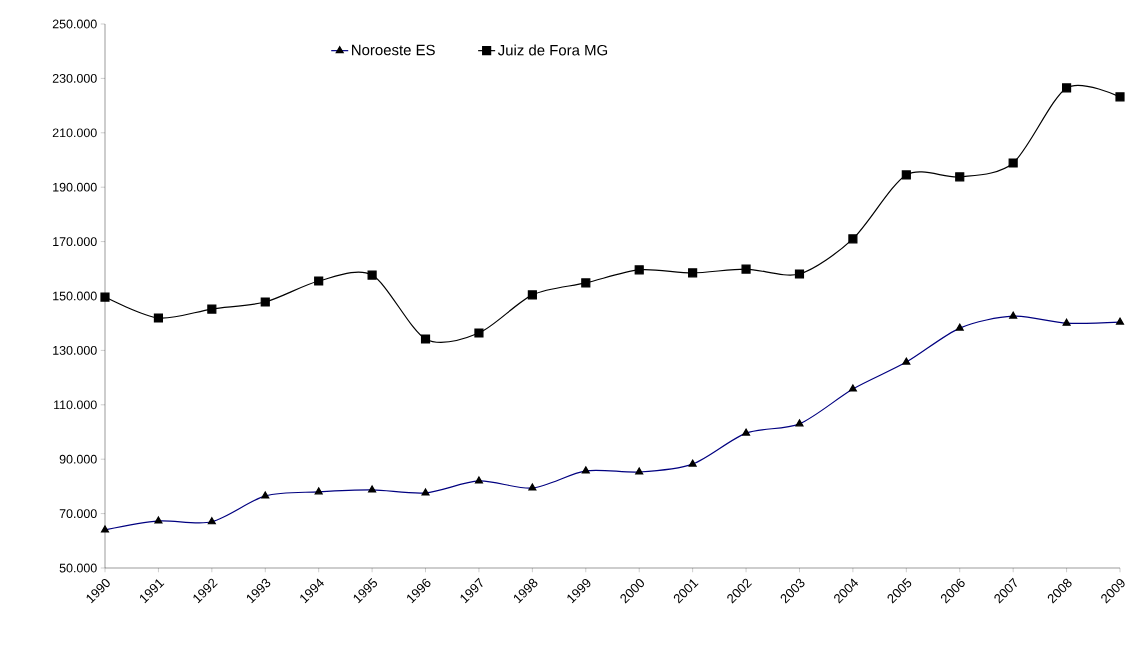  Describe the element at coordinates (78, 459) in the screenshot. I see `y-tick-label: 90.000` at that location.